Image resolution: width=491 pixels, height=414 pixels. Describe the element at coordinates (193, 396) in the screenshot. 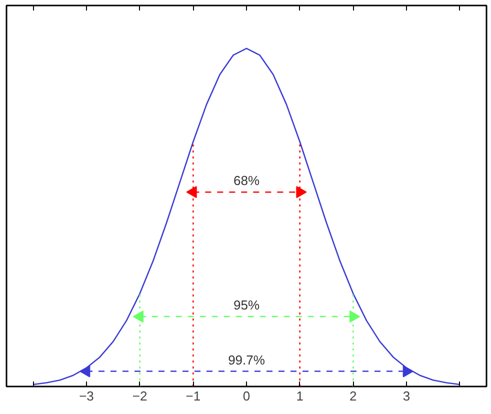

I see `x-tick-label: −1` at that location.